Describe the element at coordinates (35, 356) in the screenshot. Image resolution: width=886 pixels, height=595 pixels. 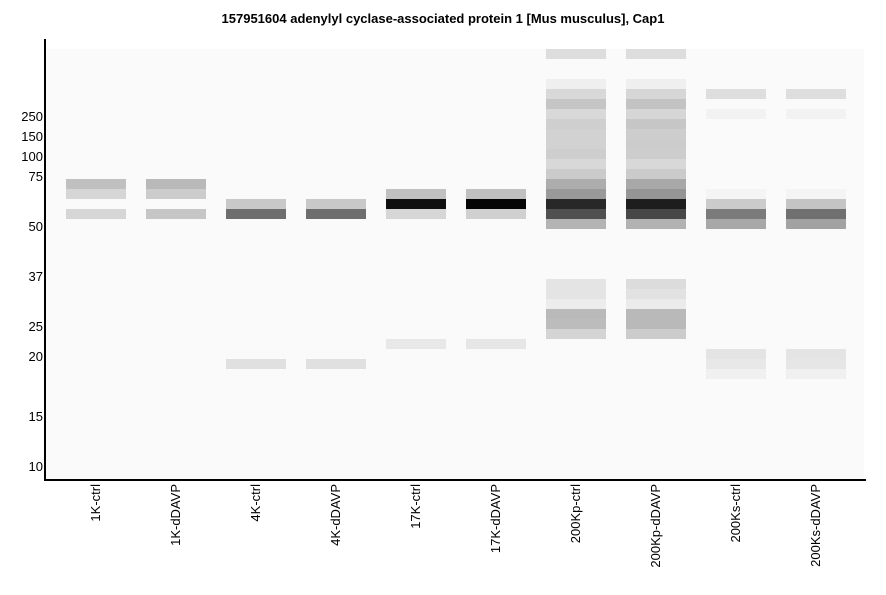
I see `y-tick-label: 20` at that location.